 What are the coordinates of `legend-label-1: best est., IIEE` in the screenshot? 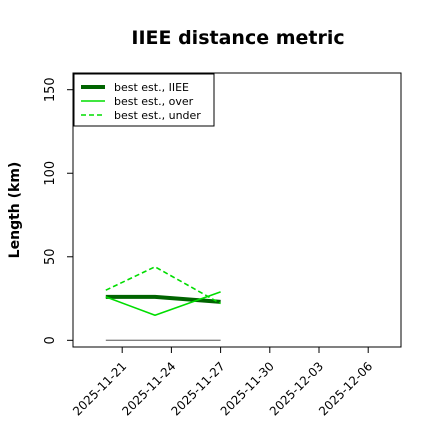 It's located at (151, 87).